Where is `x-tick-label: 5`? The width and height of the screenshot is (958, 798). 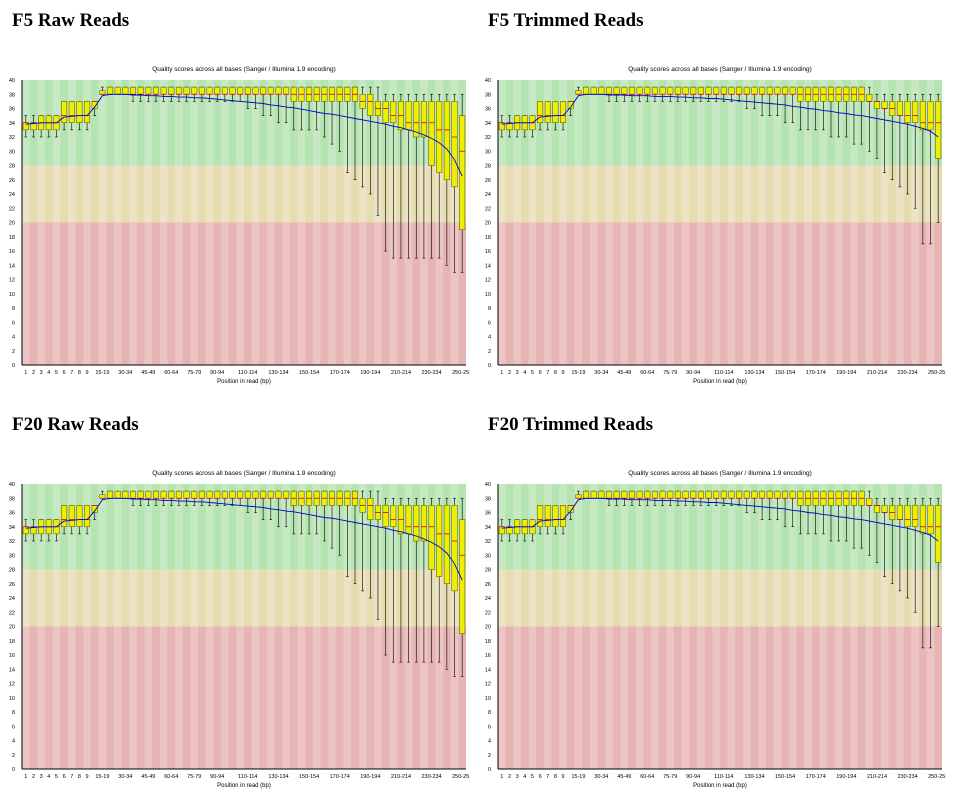
x-tick-label: 5 is located at coordinates (56, 373).